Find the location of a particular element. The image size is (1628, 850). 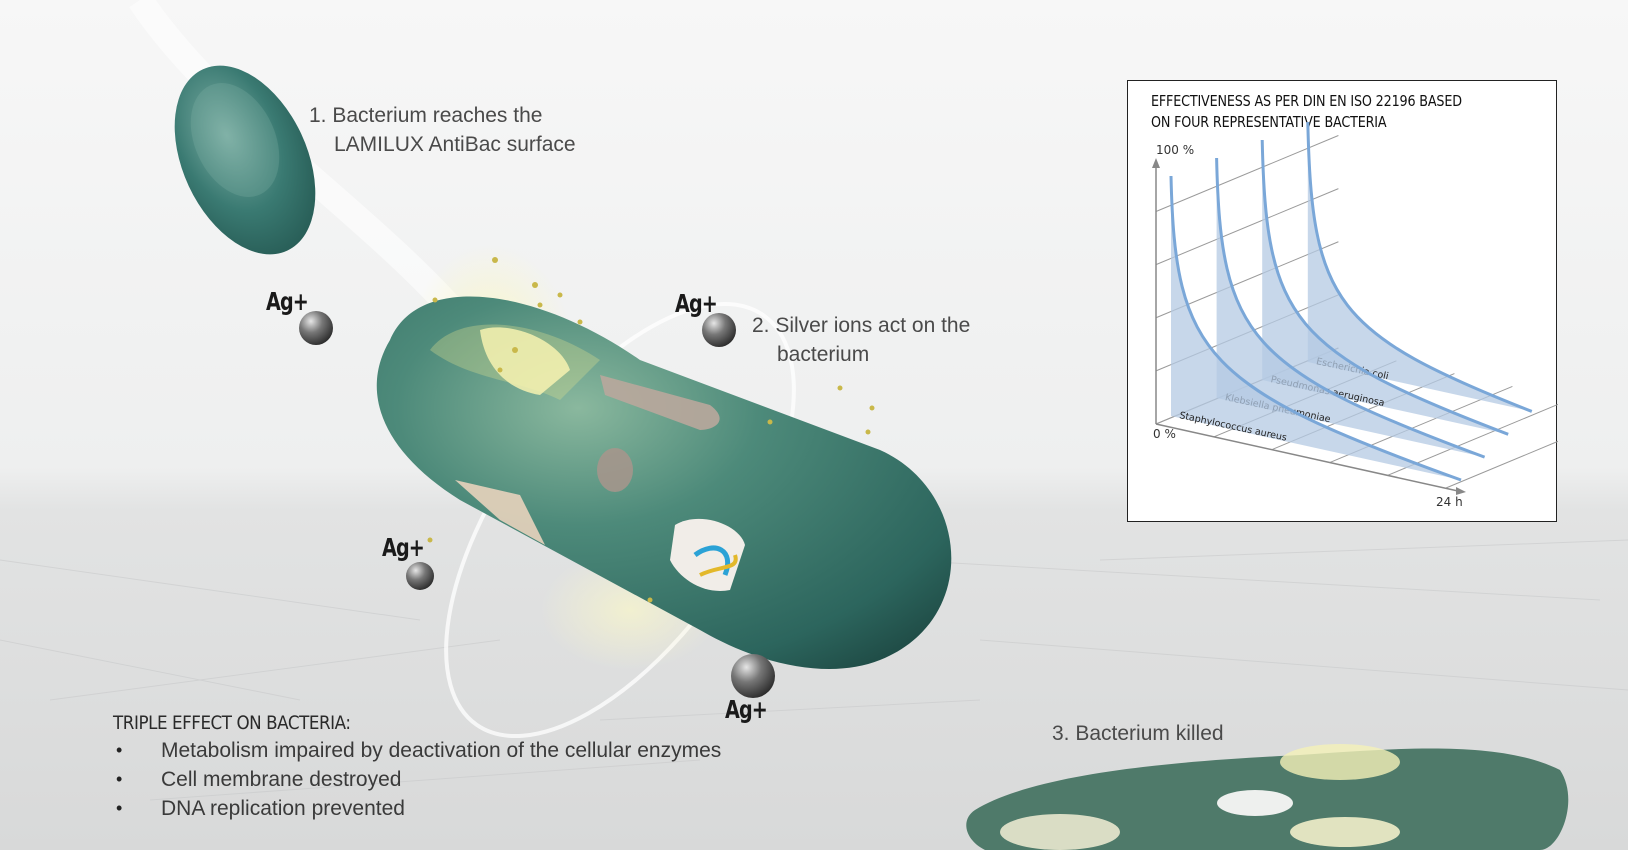

list-item: • Cell membrane destroyed is located at coordinates (417, 779).